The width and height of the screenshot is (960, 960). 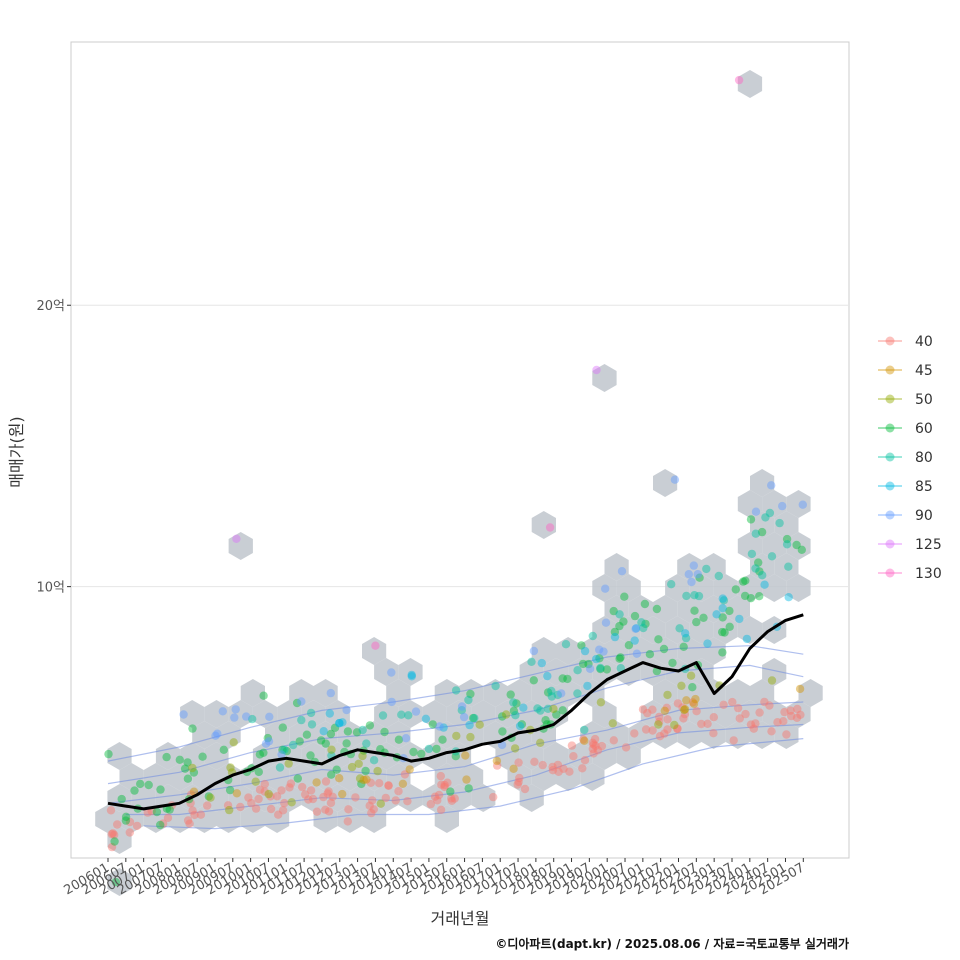 What do you see at coordinates (924, 400) in the screenshot?
I see `legend-label: 50` at bounding box center [924, 400].